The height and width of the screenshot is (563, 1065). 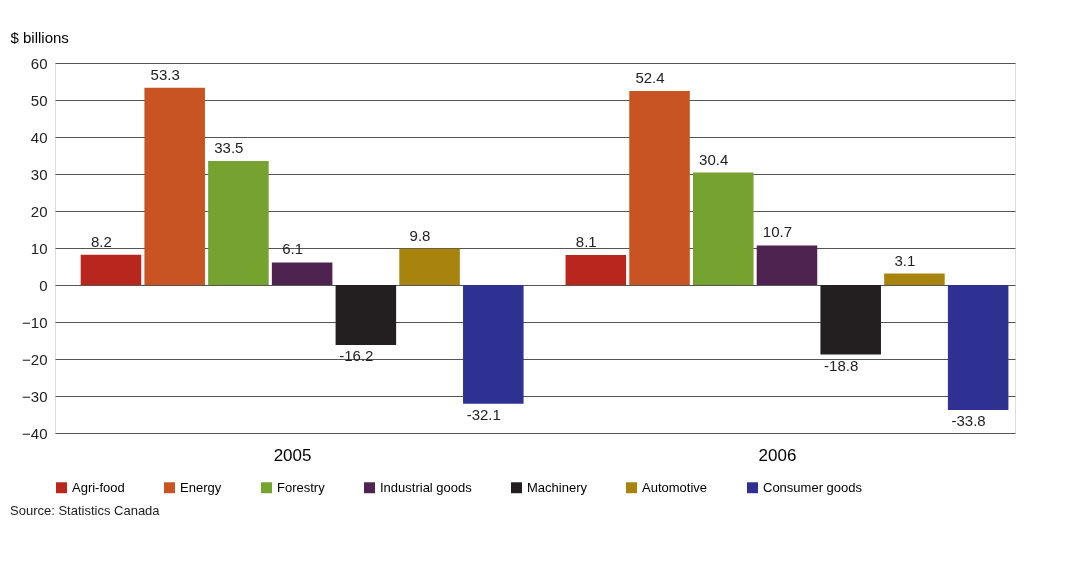 I want to click on data-label: 8.2, so click(x=101, y=241).